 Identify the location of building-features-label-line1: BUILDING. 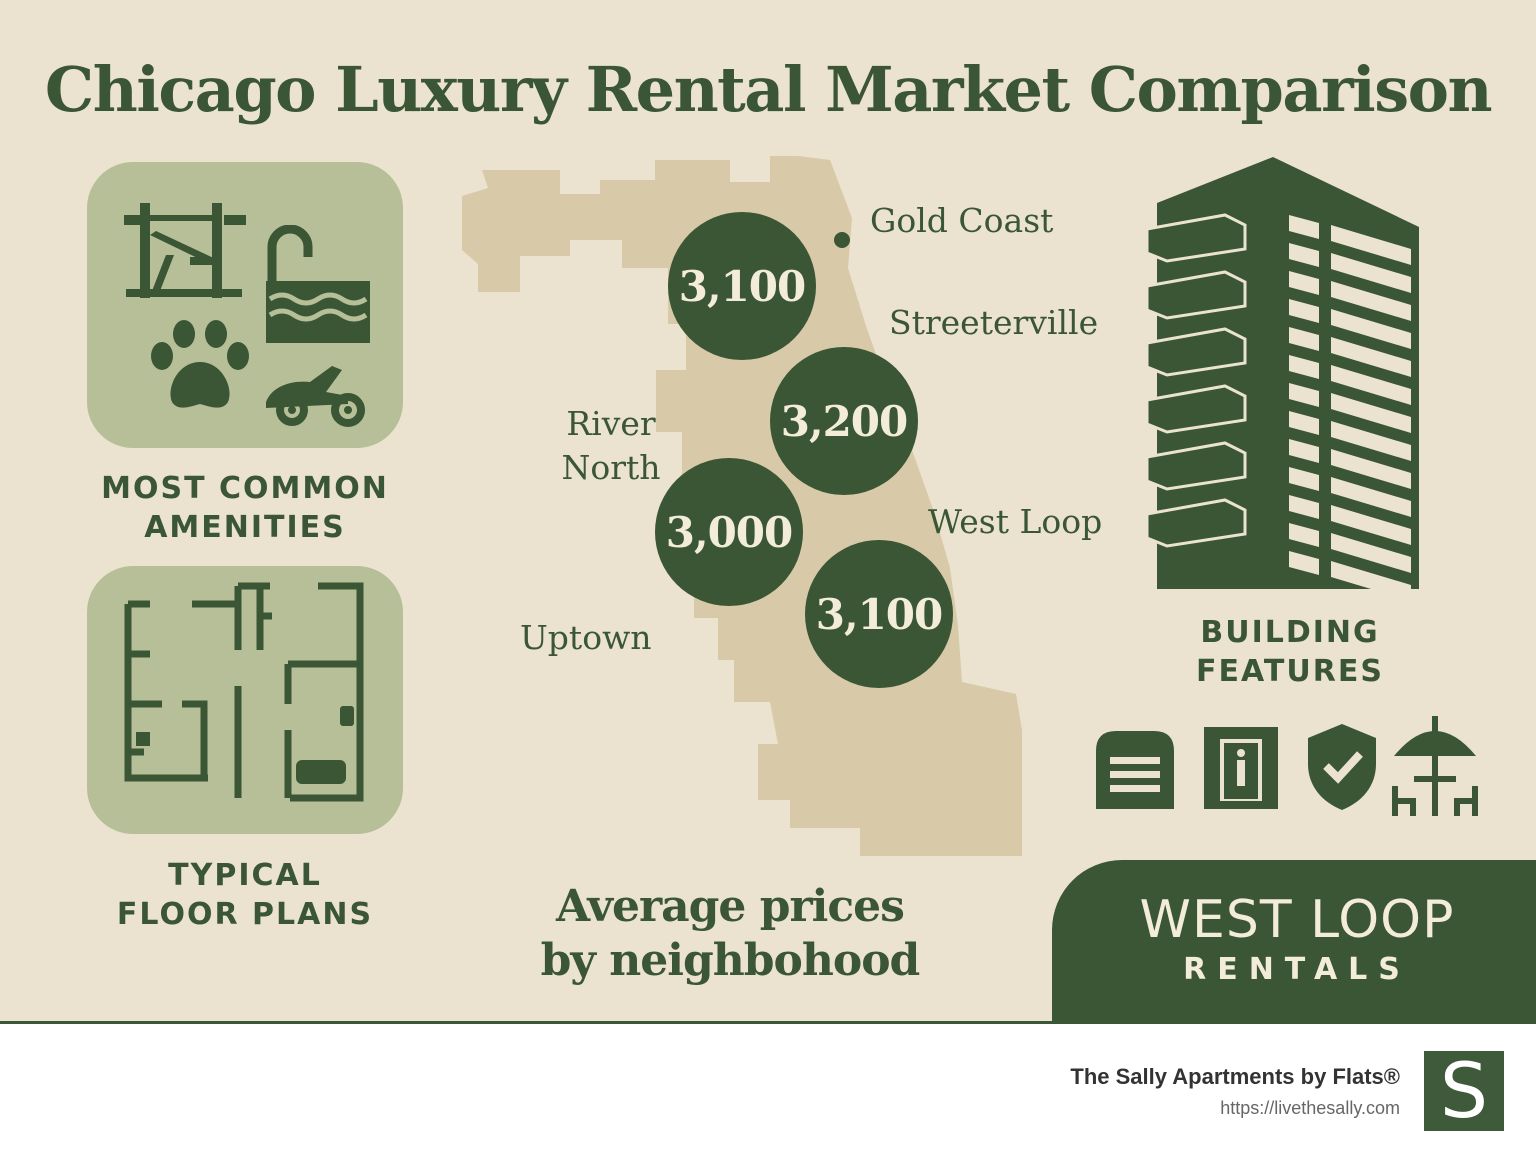
(1290, 632).